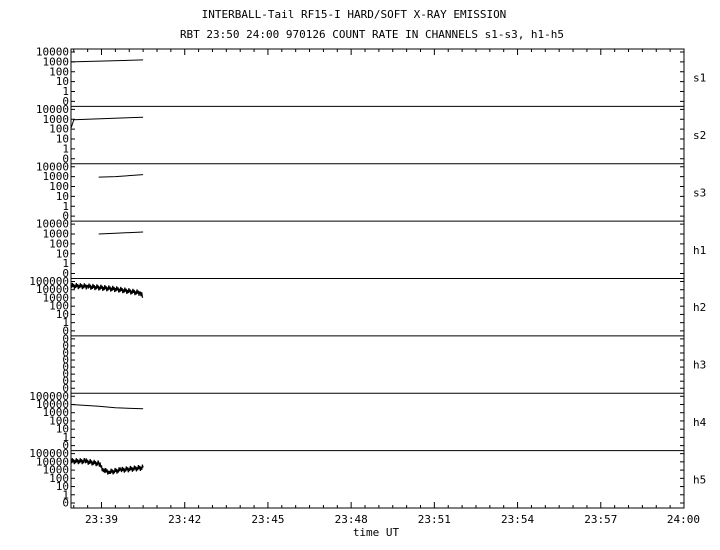 The image size is (720, 550). I want to click on x-axis-label: time UT, so click(376, 532).